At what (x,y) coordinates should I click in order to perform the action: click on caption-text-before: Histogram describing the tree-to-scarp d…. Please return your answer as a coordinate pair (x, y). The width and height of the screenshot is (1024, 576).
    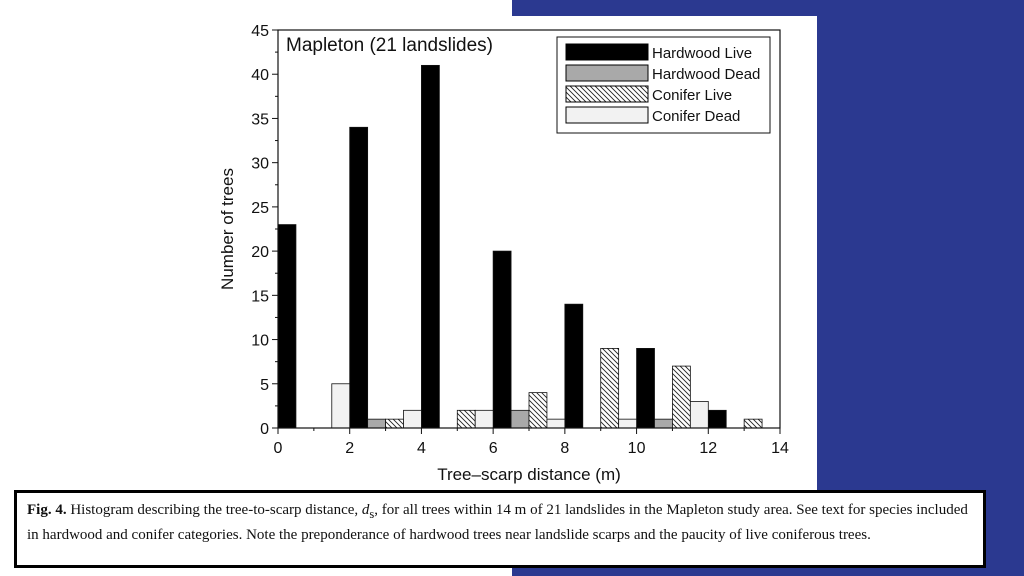
    Looking at the image, I should click on (214, 510).